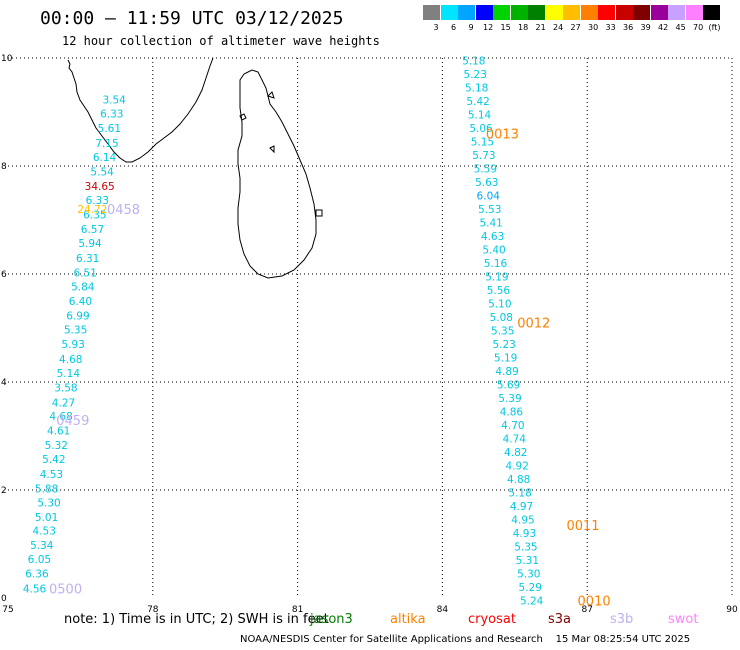 The width and height of the screenshot is (740, 650). I want to click on x-tick-label: 84, so click(443, 610).